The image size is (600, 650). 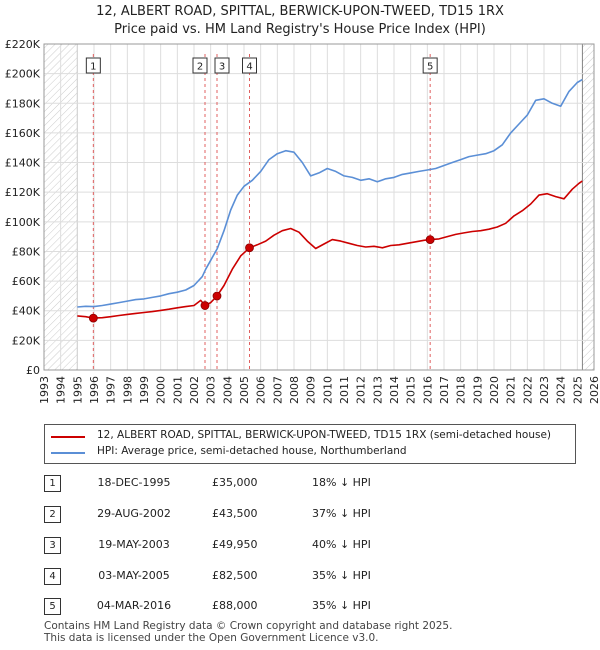 What do you see at coordinates (211, 390) in the screenshot?
I see `x-tick-label: 2003` at bounding box center [211, 390].